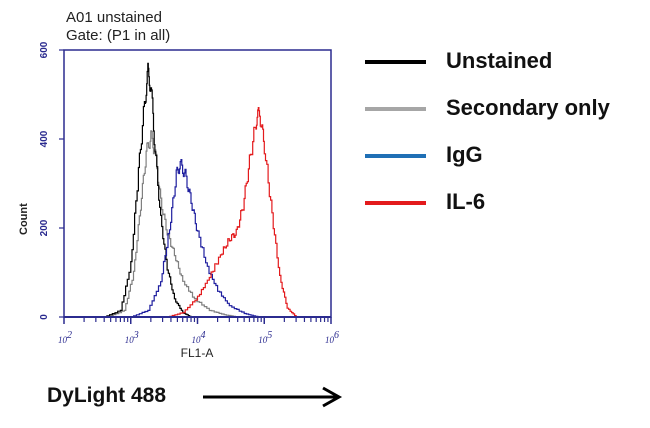 The height and width of the screenshot is (428, 650). Describe the element at coordinates (44, 227) in the screenshot. I see `svg-text: 200` at that location.